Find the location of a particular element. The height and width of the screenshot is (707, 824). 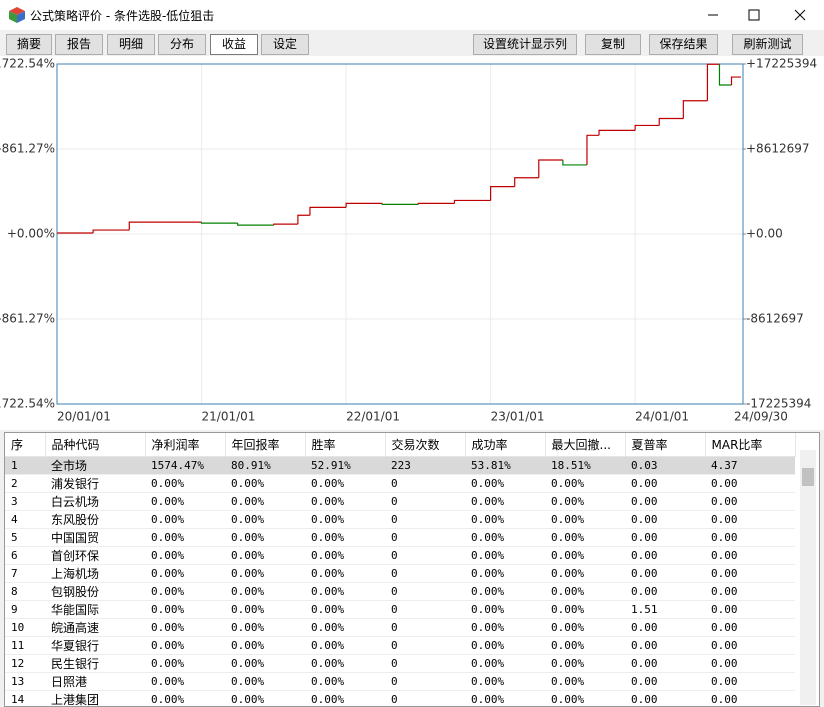

table-cell: 上港集团 is located at coordinates (95, 698).